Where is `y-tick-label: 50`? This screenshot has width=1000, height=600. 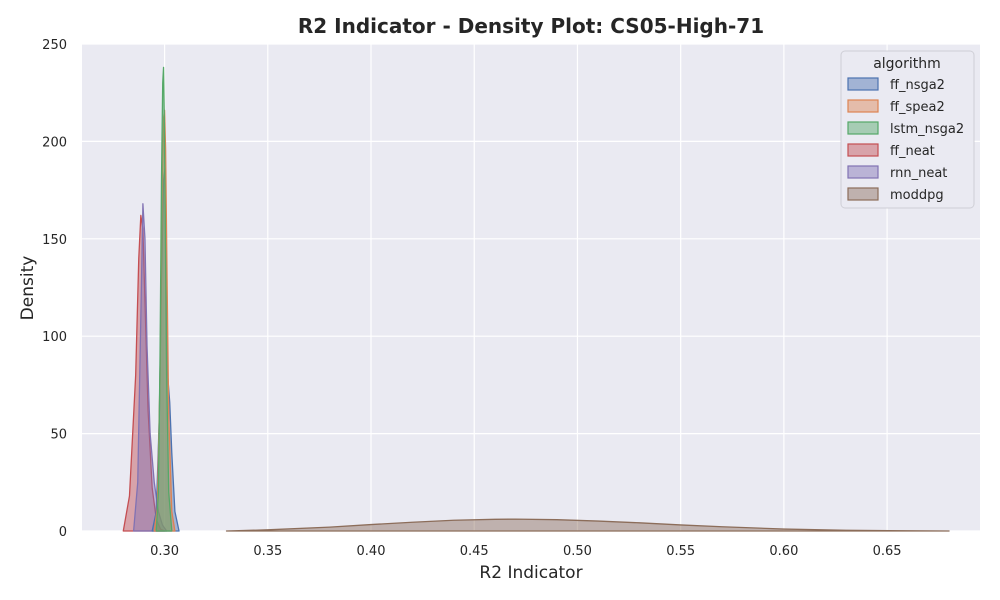 y-tick-label: 50 is located at coordinates (58, 435).